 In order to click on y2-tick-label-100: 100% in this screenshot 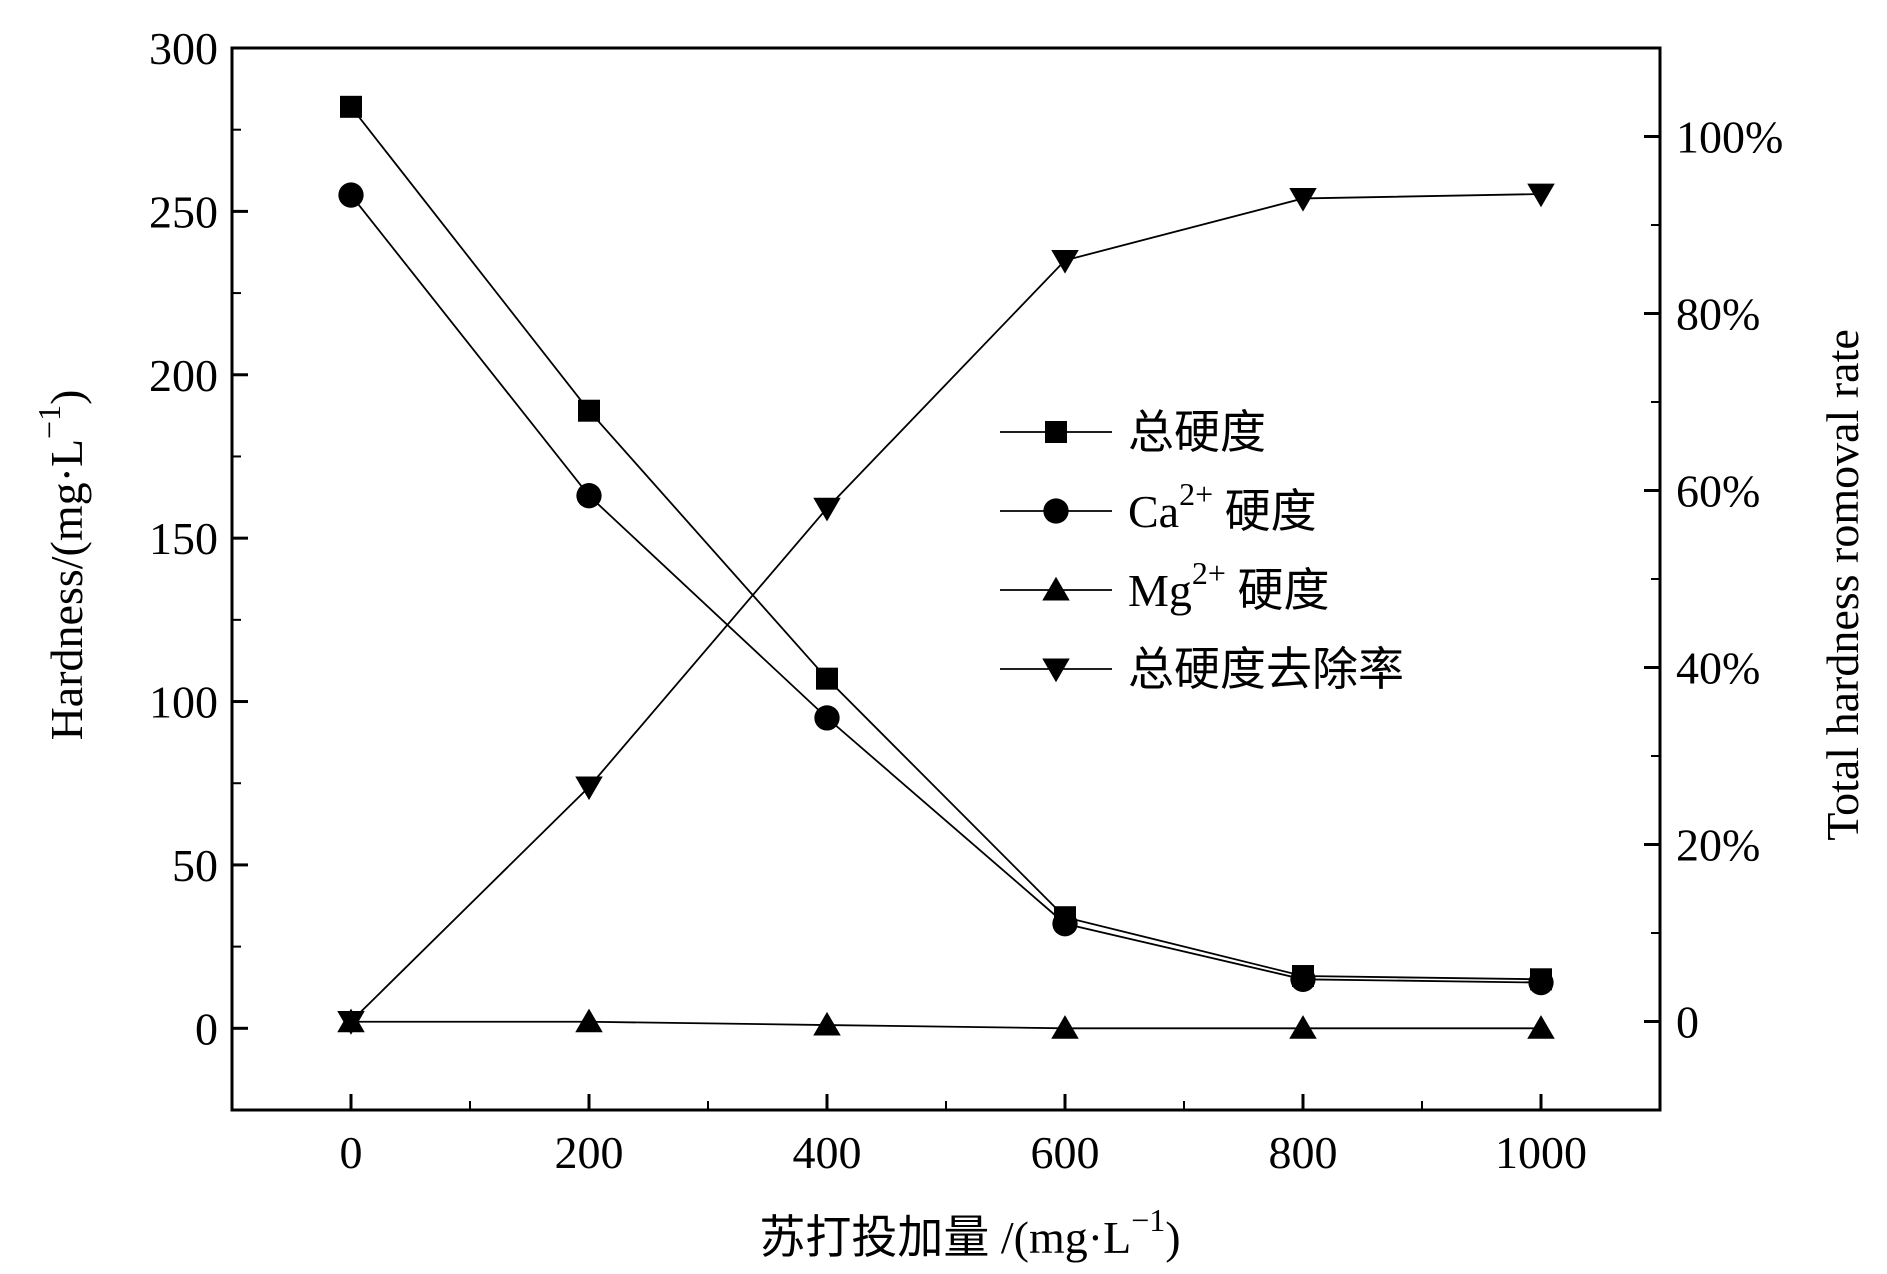, I will do `click(1729, 137)`.